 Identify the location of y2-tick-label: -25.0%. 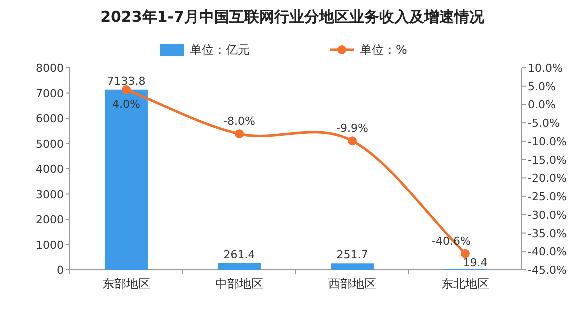
(547, 197).